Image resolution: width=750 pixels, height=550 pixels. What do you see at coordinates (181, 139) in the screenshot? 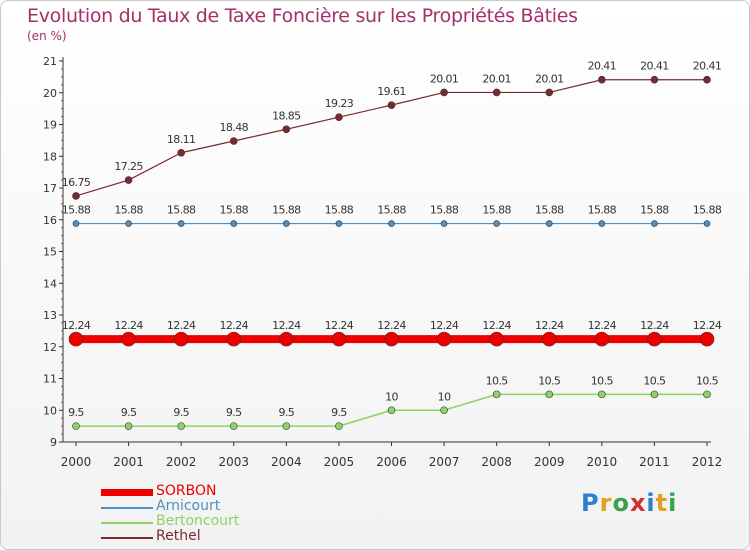
I see `data-label-rethel: 18.11` at bounding box center [181, 139].